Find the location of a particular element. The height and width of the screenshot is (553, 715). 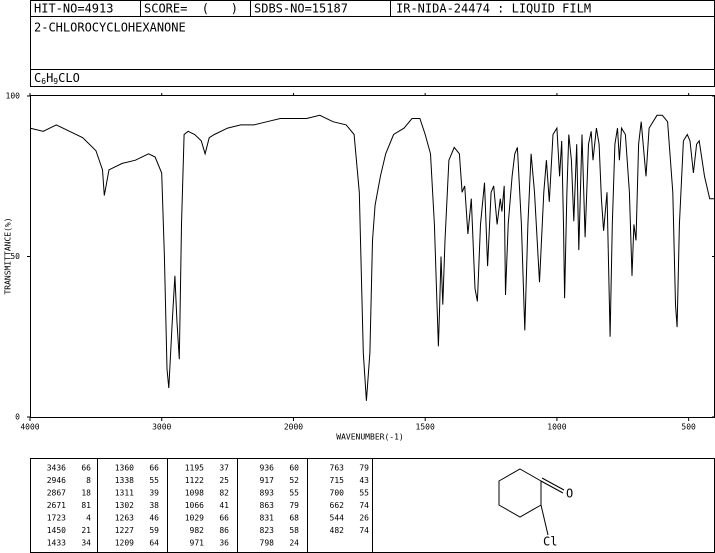

peak-wavenumber: 2671 is located at coordinates (56, 505).